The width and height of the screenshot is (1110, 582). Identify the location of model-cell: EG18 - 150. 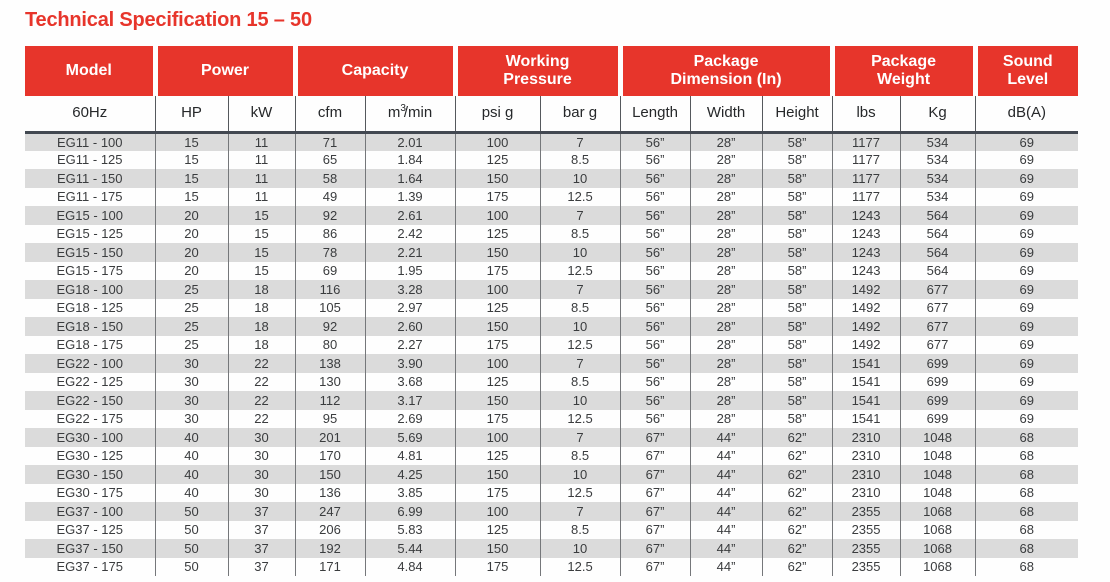
(90, 326).